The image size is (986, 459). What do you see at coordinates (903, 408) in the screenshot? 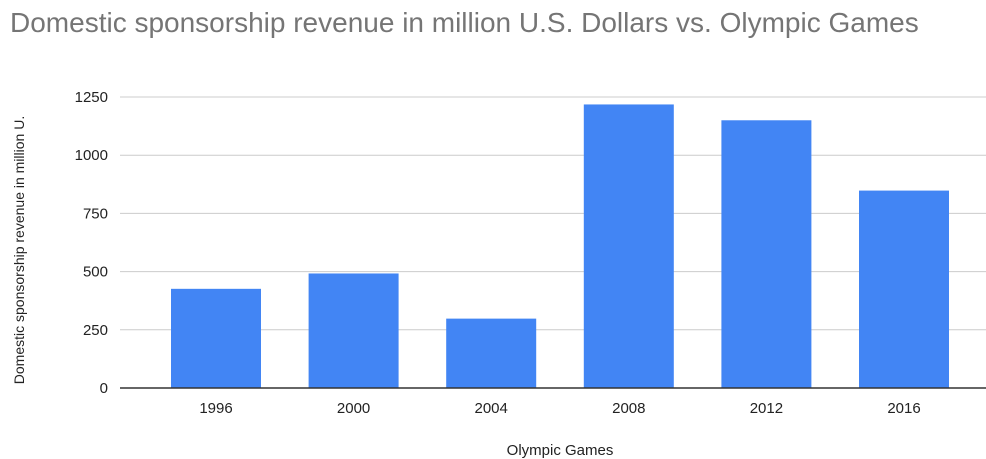
I see `x-tick-label: 2016` at bounding box center [903, 408].